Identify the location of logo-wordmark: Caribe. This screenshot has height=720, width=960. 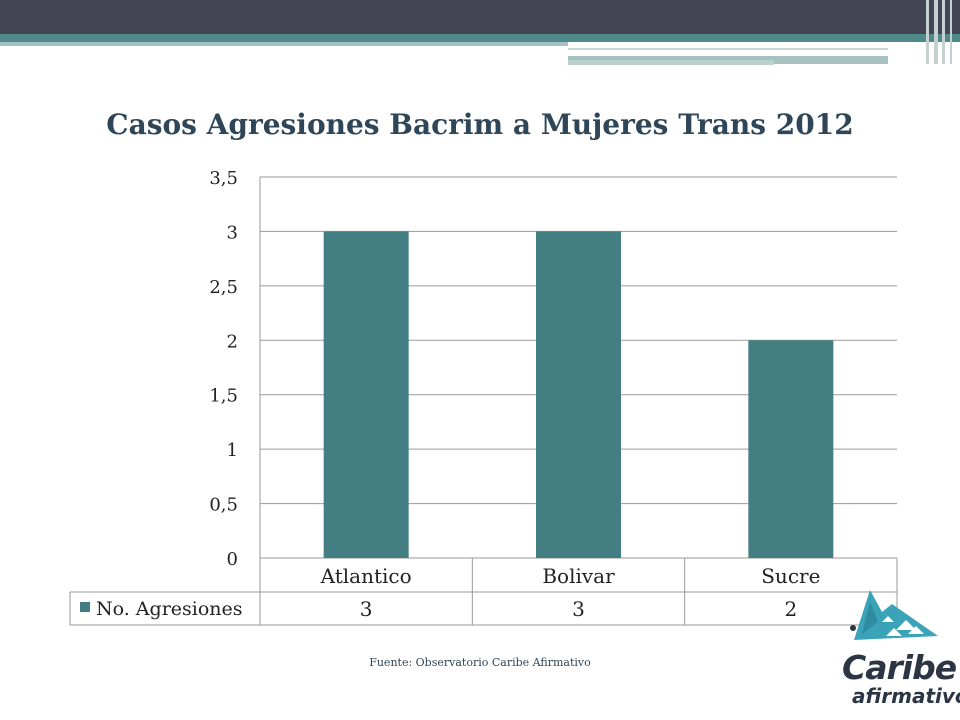
(899, 667).